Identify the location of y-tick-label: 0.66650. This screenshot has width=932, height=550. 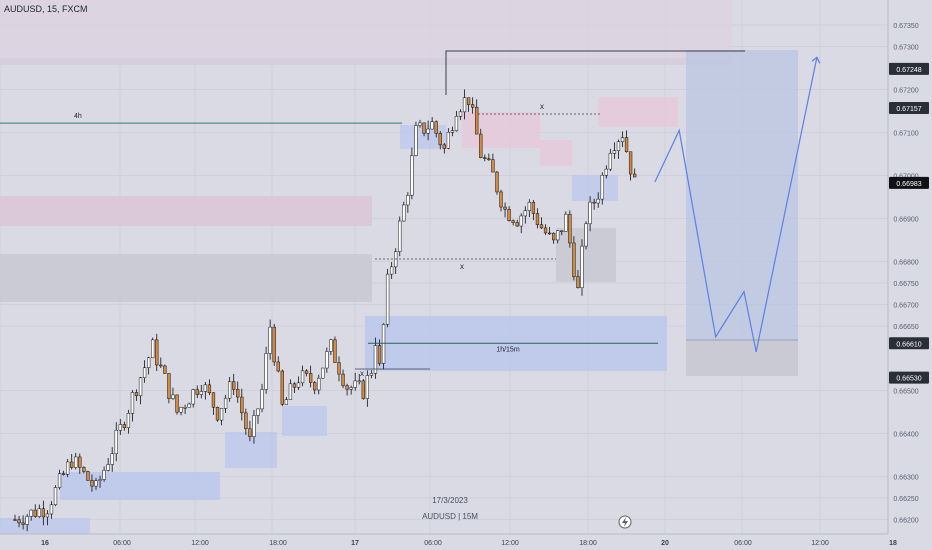
(905, 327).